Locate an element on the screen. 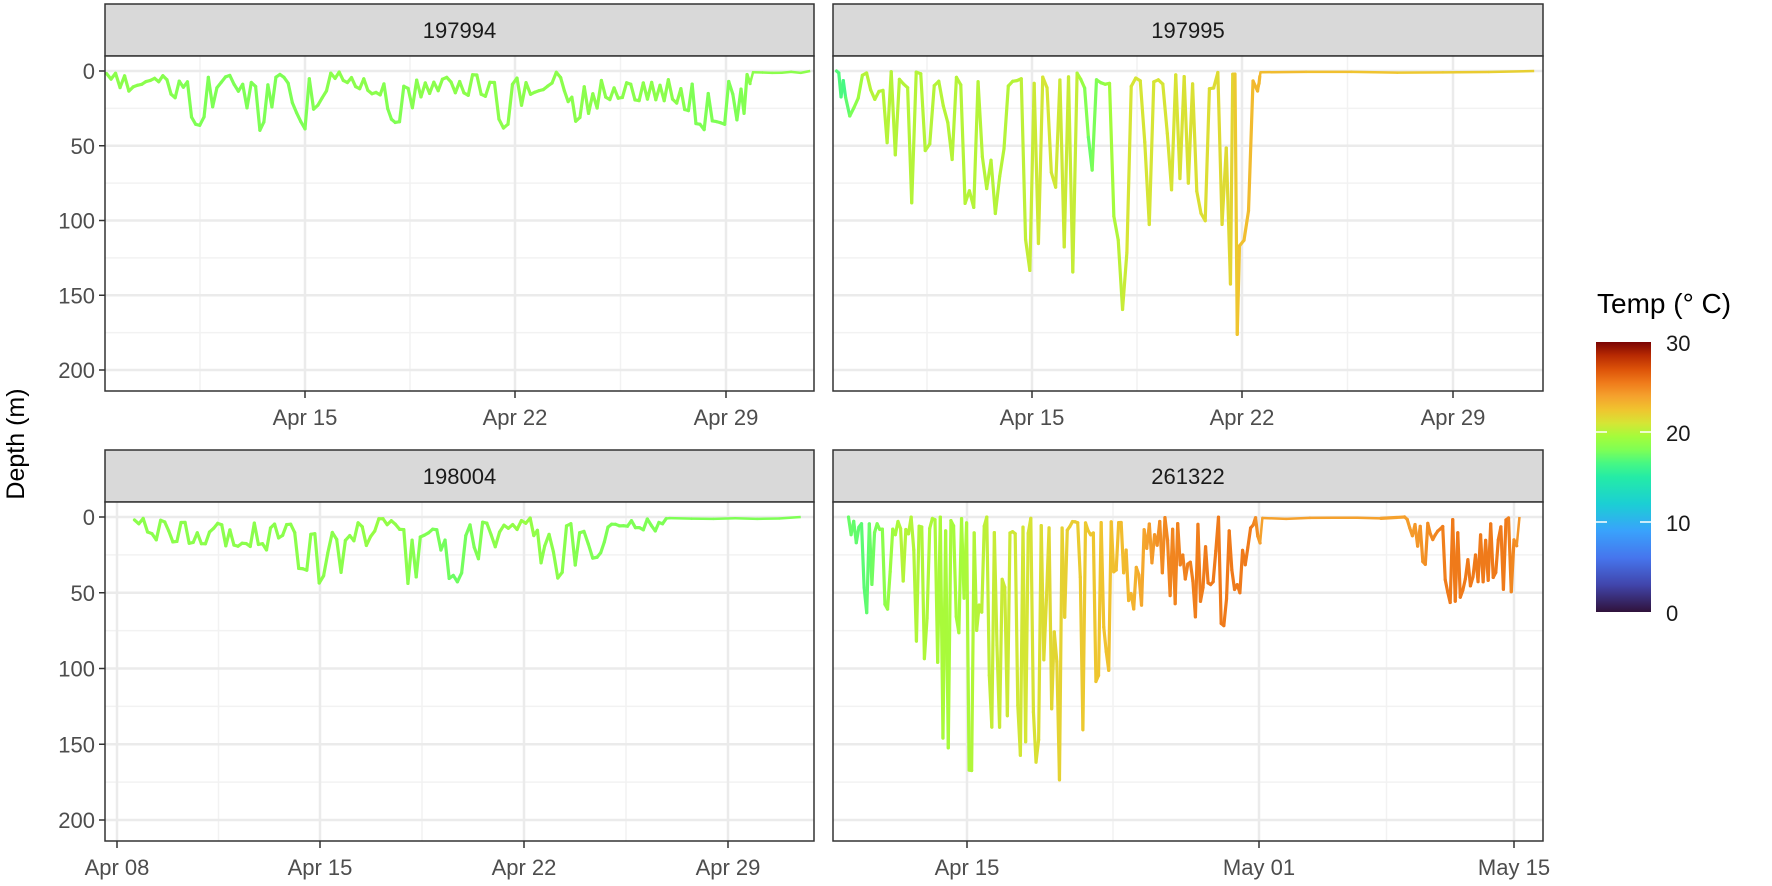  temperature-colorbar-legend: Temp (° C) 0 10 20 30 is located at coordinates (1663, 457).